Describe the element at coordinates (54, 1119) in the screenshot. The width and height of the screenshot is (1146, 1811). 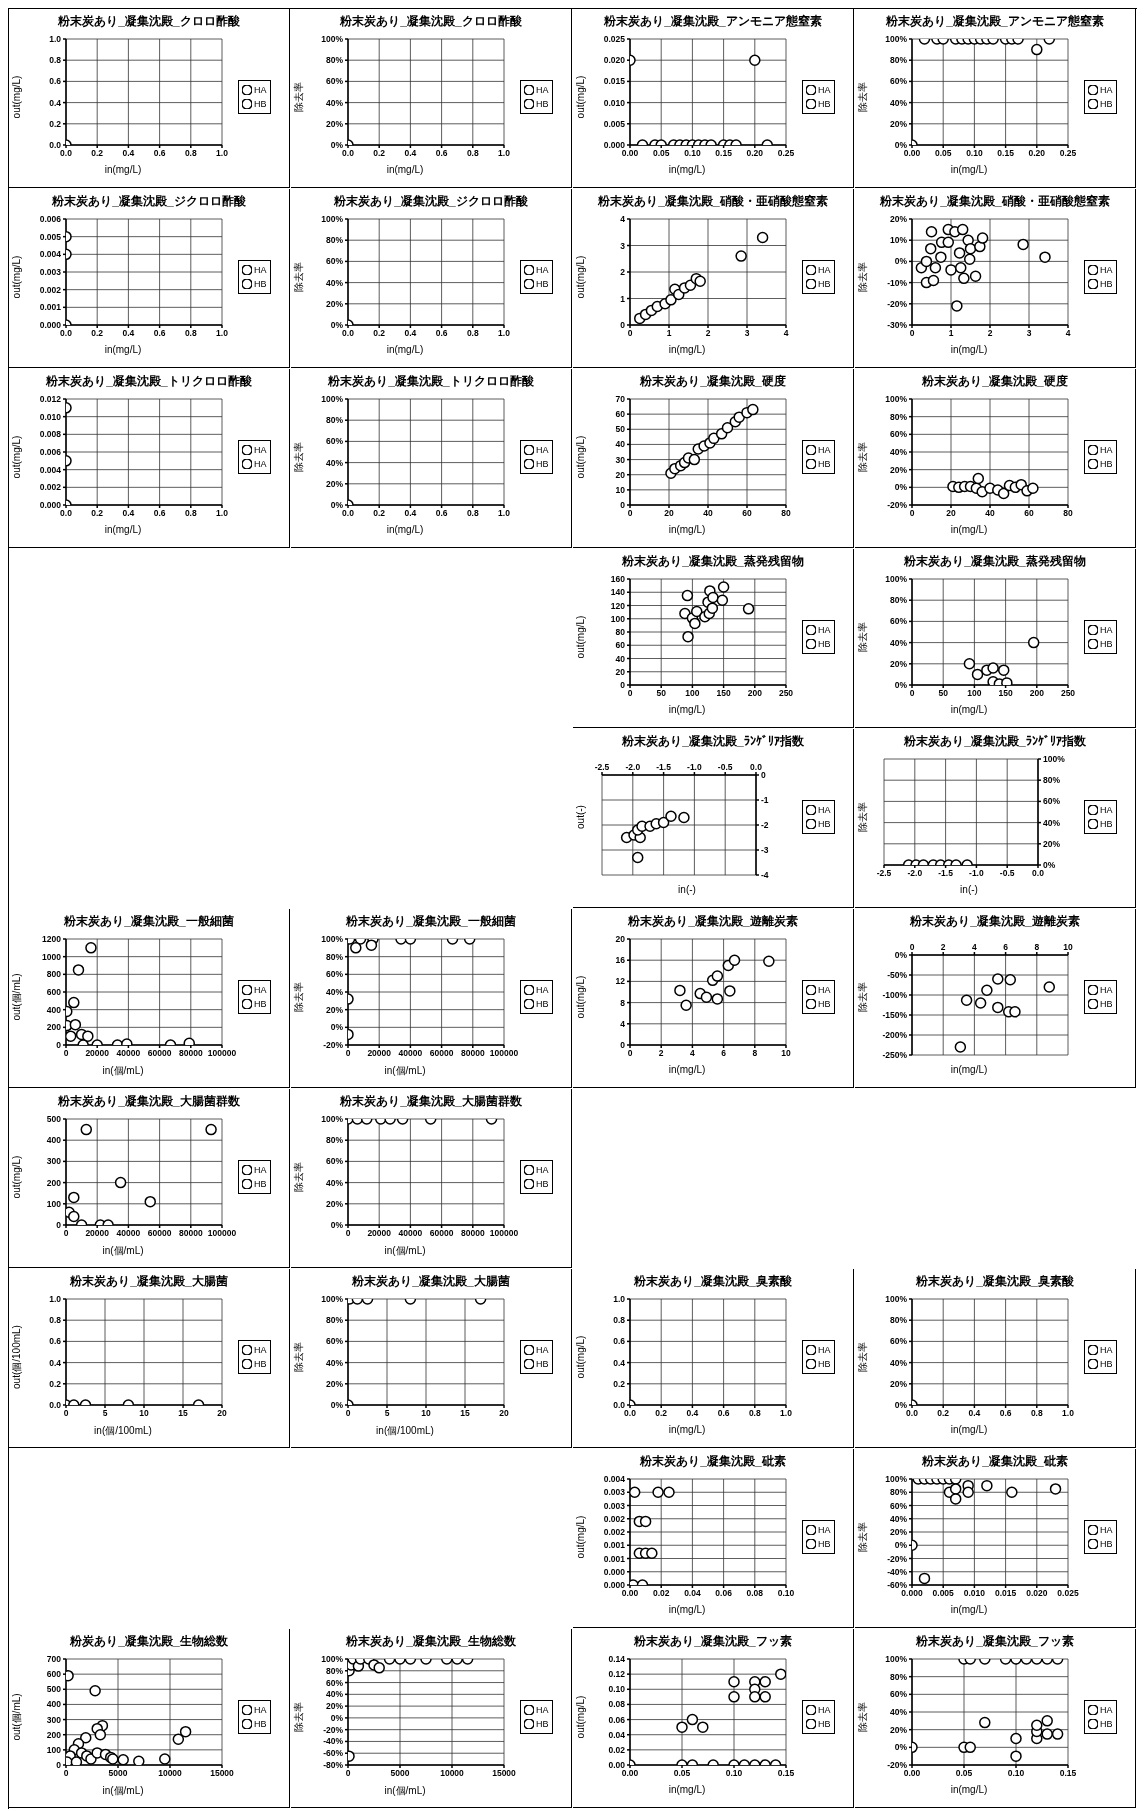
I see `y-tick-label: 500` at that location.